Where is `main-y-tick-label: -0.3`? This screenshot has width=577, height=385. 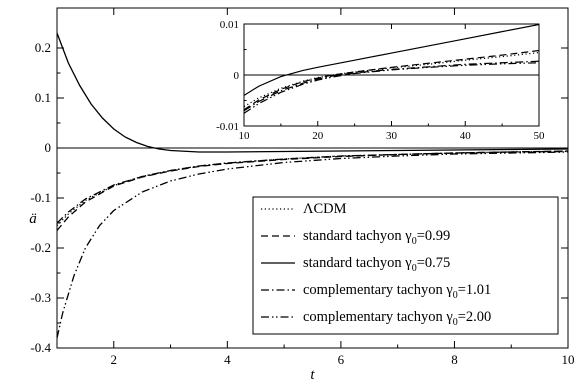
main-y-tick-label: -0.3 is located at coordinates (40, 297).